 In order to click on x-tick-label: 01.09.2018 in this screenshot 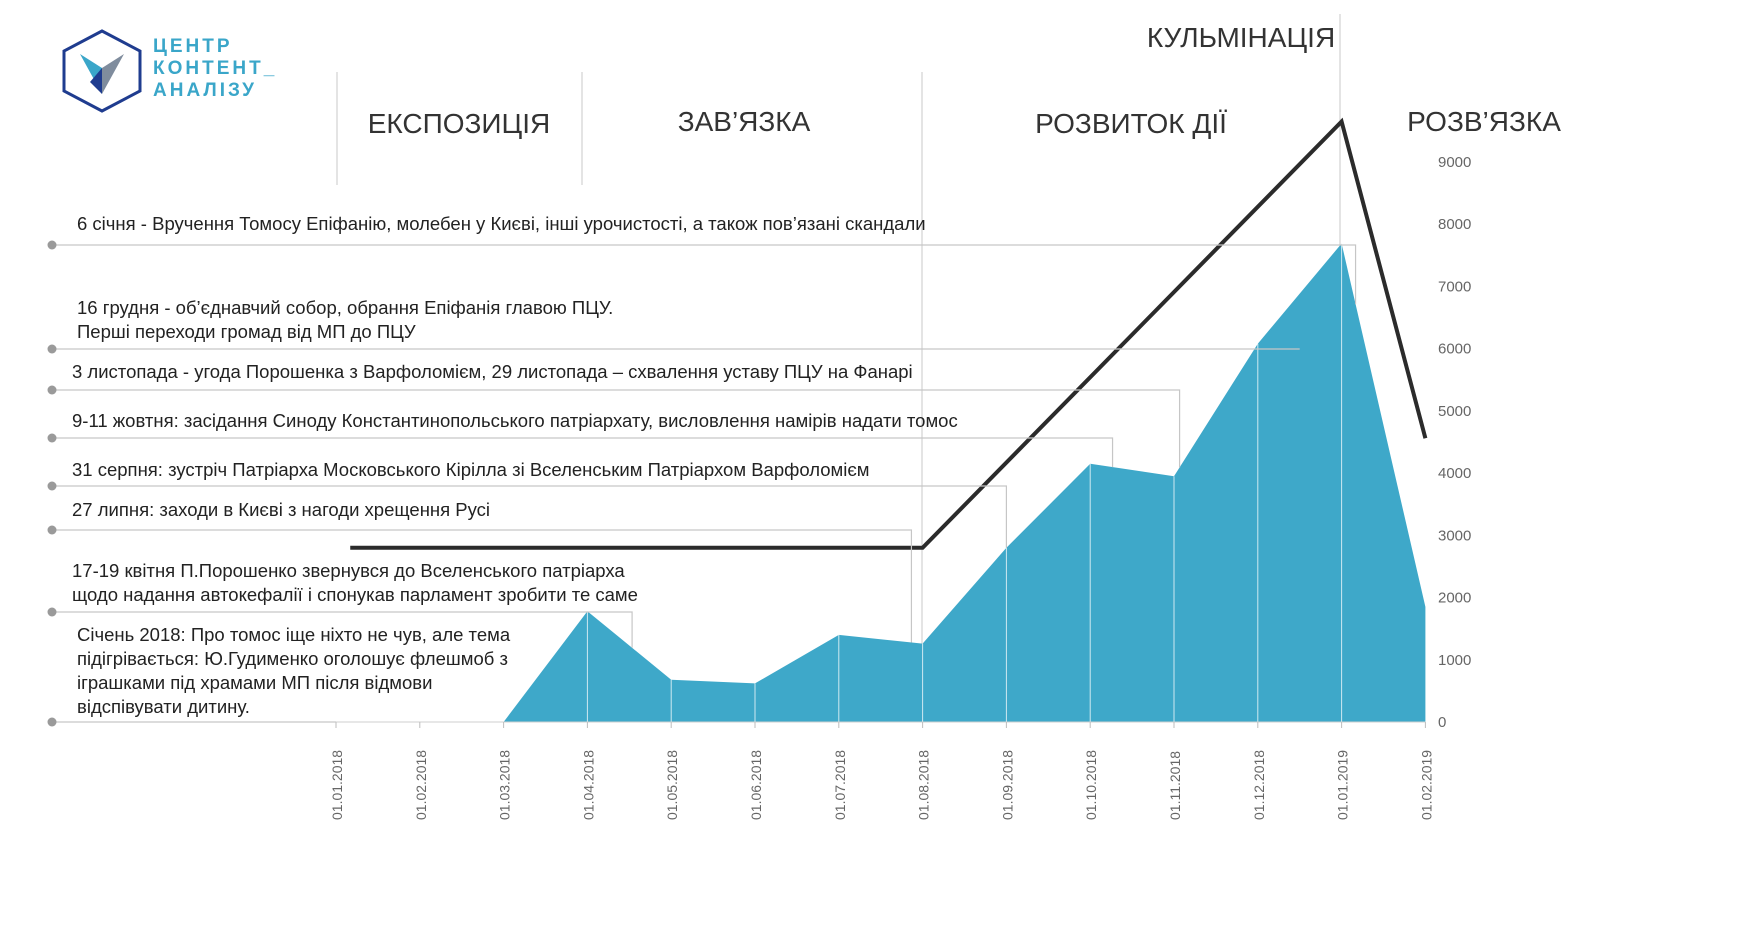, I will do `click(1007, 785)`.